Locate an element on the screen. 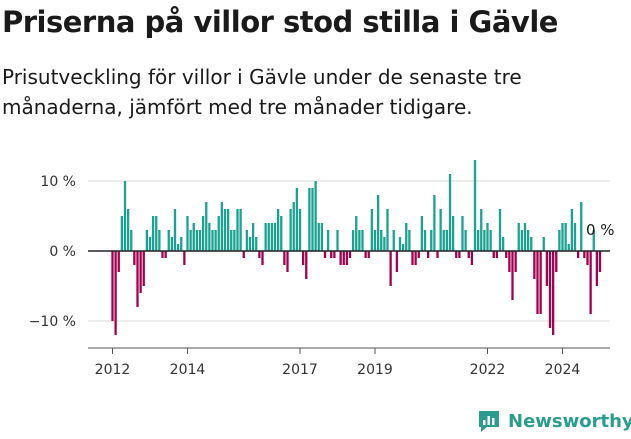 The width and height of the screenshot is (631, 439). newsworthy-logo: Newsworthy is located at coordinates (553, 421).